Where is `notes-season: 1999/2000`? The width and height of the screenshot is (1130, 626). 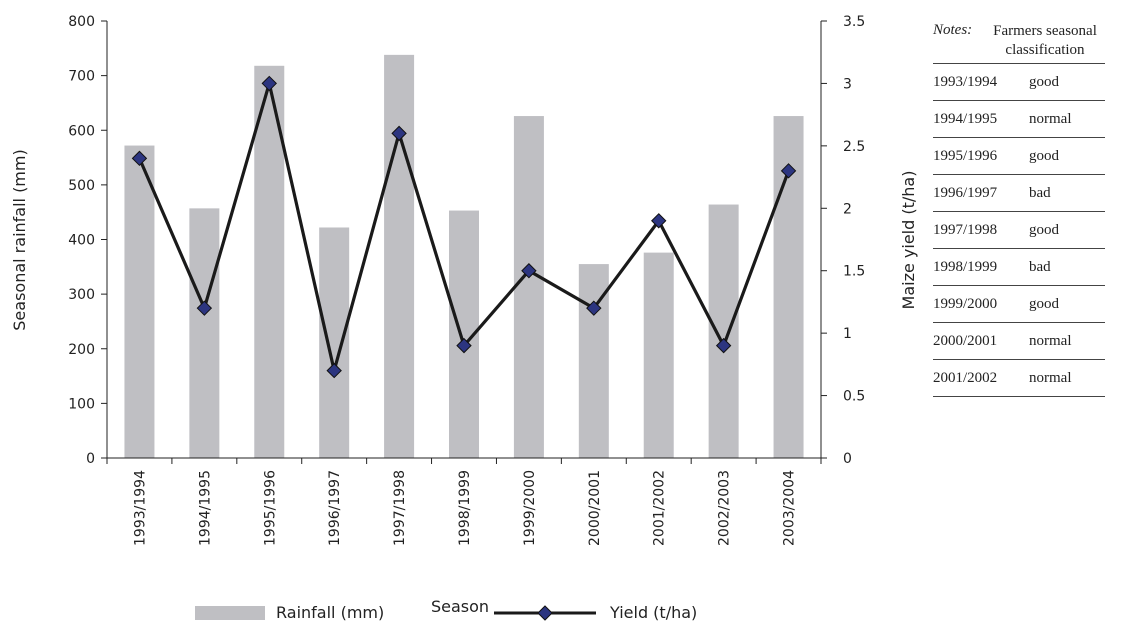 notes-season: 1999/2000 is located at coordinates (965, 303).